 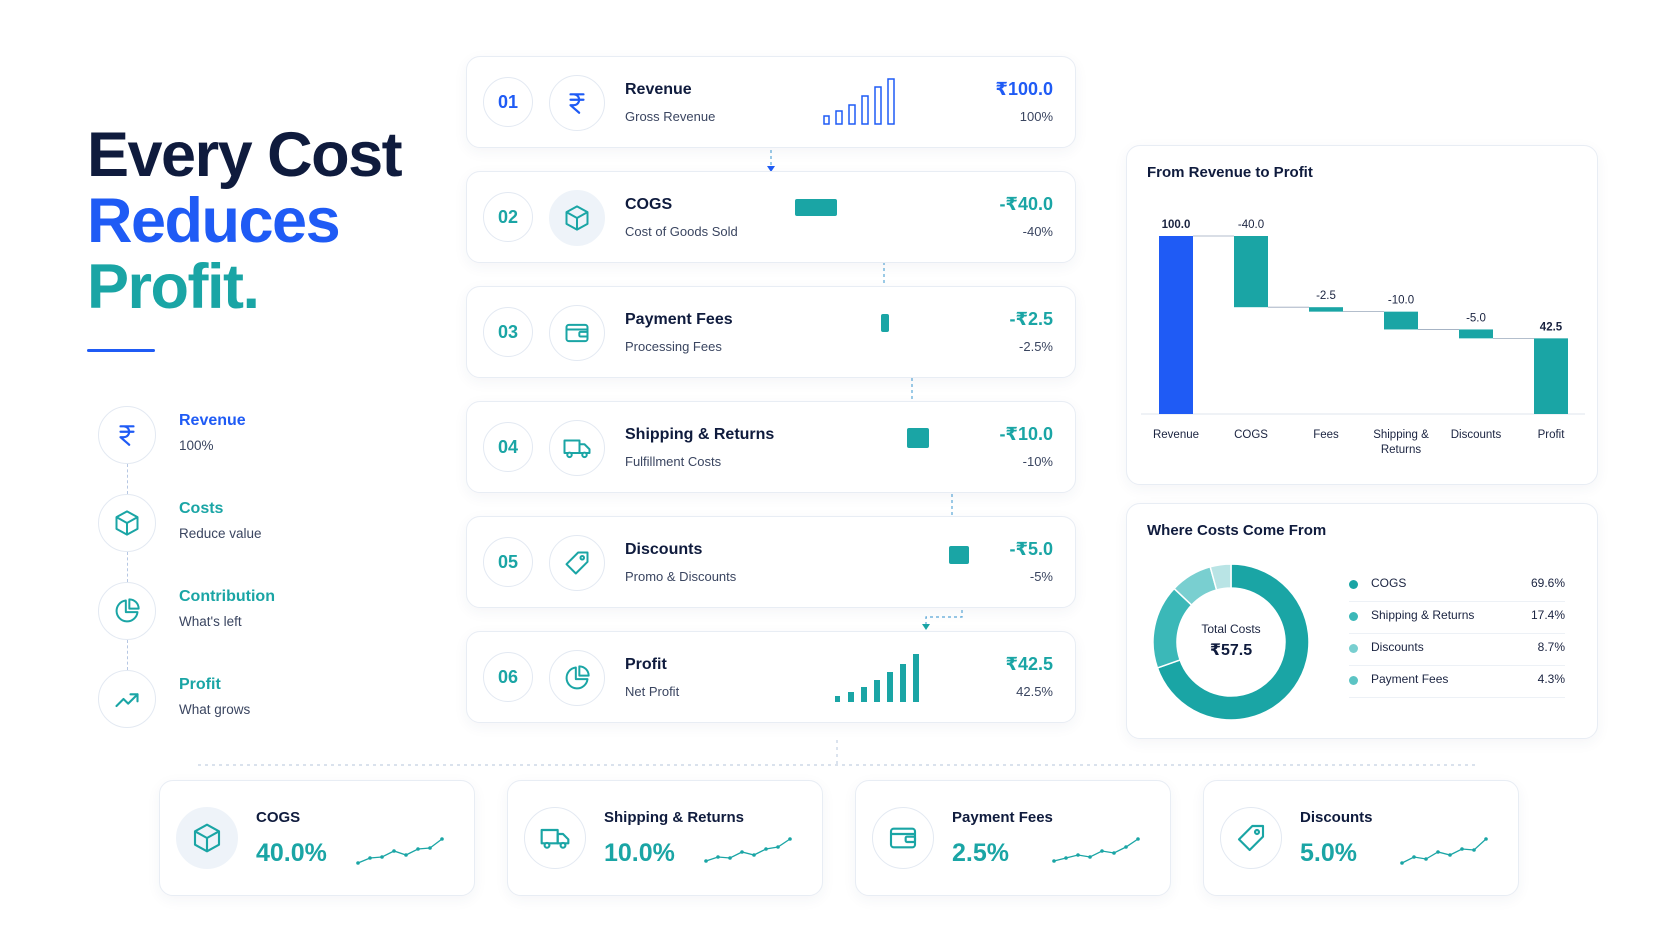 What do you see at coordinates (1041, 576) in the screenshot?
I see `step-percent: -5%` at bounding box center [1041, 576].